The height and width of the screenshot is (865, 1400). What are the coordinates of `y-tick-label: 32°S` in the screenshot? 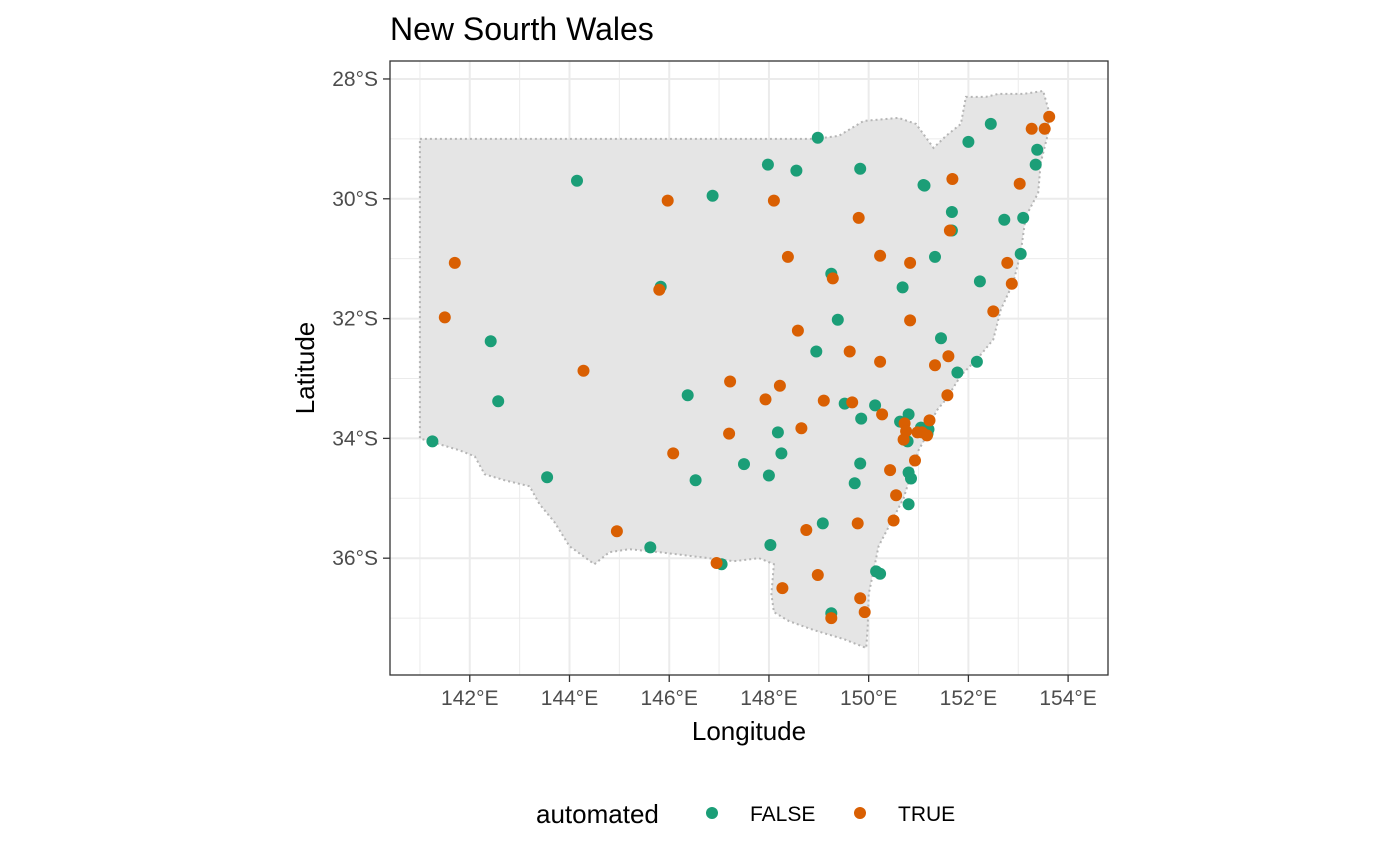 It's located at (355, 319).